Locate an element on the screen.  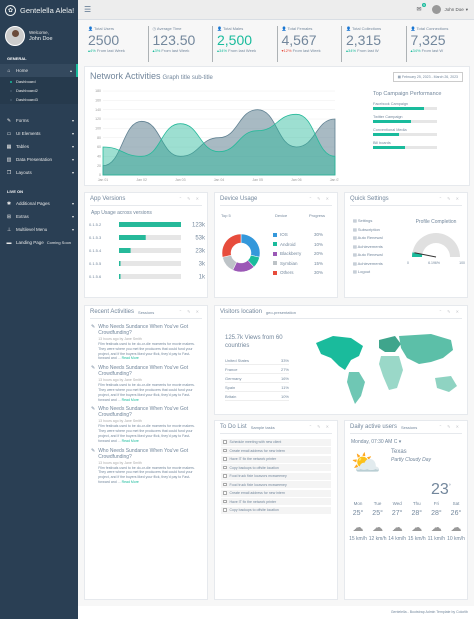
sidebar-subitem-dashboard2: Dashboard2 is located at coordinates (39, 90).